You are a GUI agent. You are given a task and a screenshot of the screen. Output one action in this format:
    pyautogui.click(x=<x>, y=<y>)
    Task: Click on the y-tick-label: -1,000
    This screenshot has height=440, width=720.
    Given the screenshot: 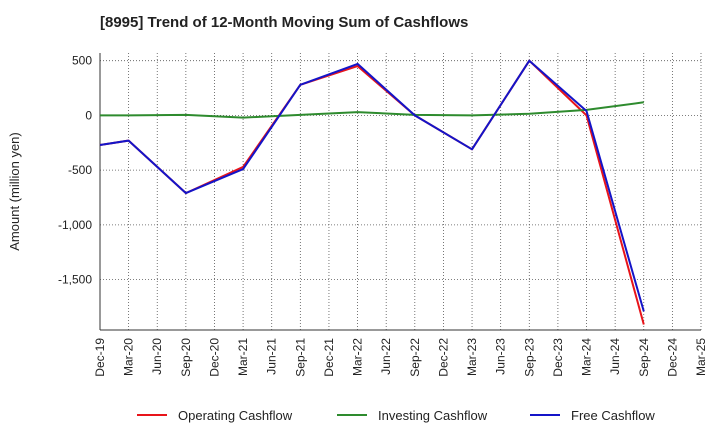 What is the action you would take?
    pyautogui.click(x=75, y=225)
    